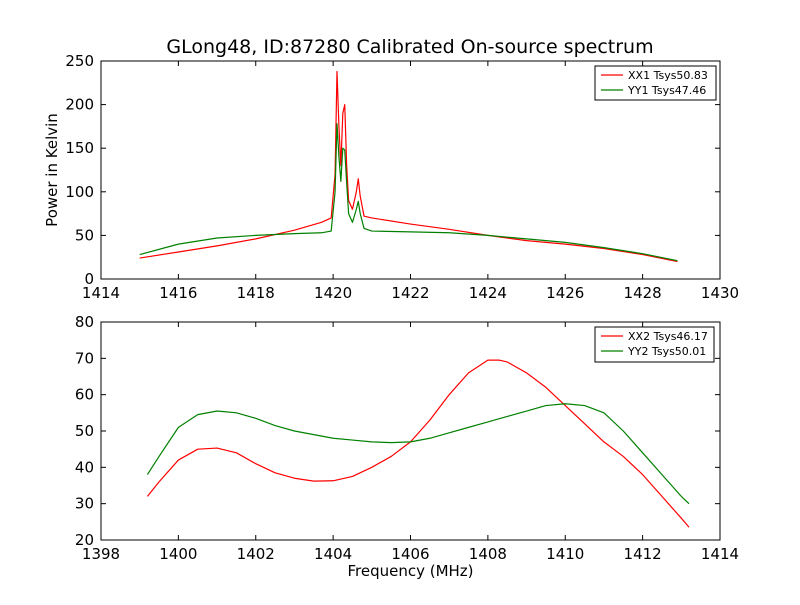 Image resolution: width=800 pixels, height=605 pixels. I want to click on y-tick-label: 200, so click(79, 105).